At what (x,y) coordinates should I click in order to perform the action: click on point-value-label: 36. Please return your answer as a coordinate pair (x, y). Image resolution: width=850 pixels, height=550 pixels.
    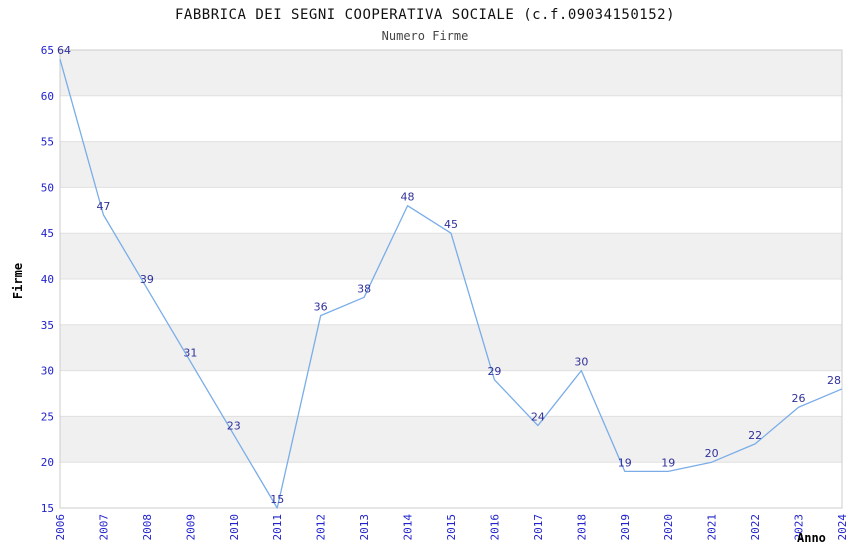
    Looking at the image, I should click on (321, 307).